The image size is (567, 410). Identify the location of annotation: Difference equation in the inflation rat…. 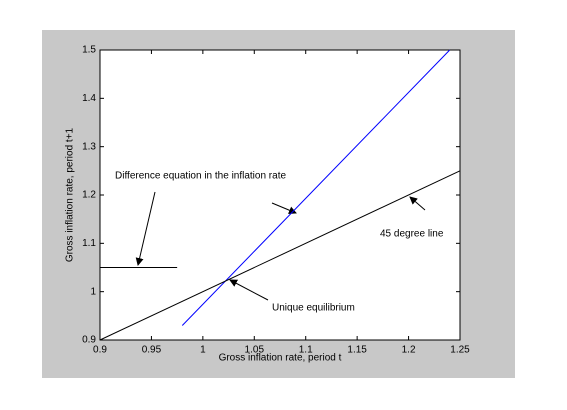
(200, 176).